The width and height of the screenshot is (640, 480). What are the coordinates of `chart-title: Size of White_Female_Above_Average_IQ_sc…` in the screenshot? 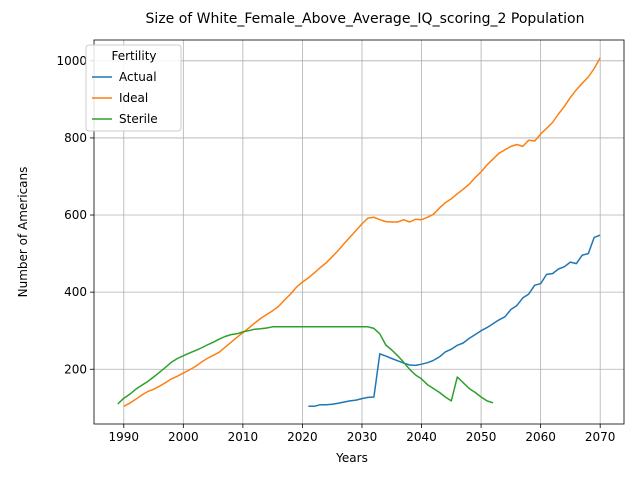 It's located at (365, 19).